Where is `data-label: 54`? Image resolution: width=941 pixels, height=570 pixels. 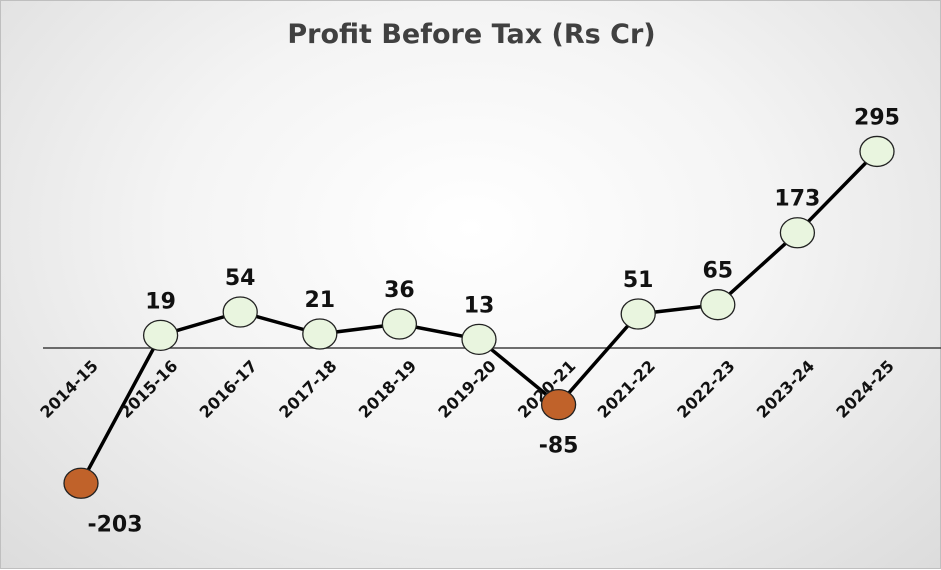
data-label: 54 is located at coordinates (240, 278).